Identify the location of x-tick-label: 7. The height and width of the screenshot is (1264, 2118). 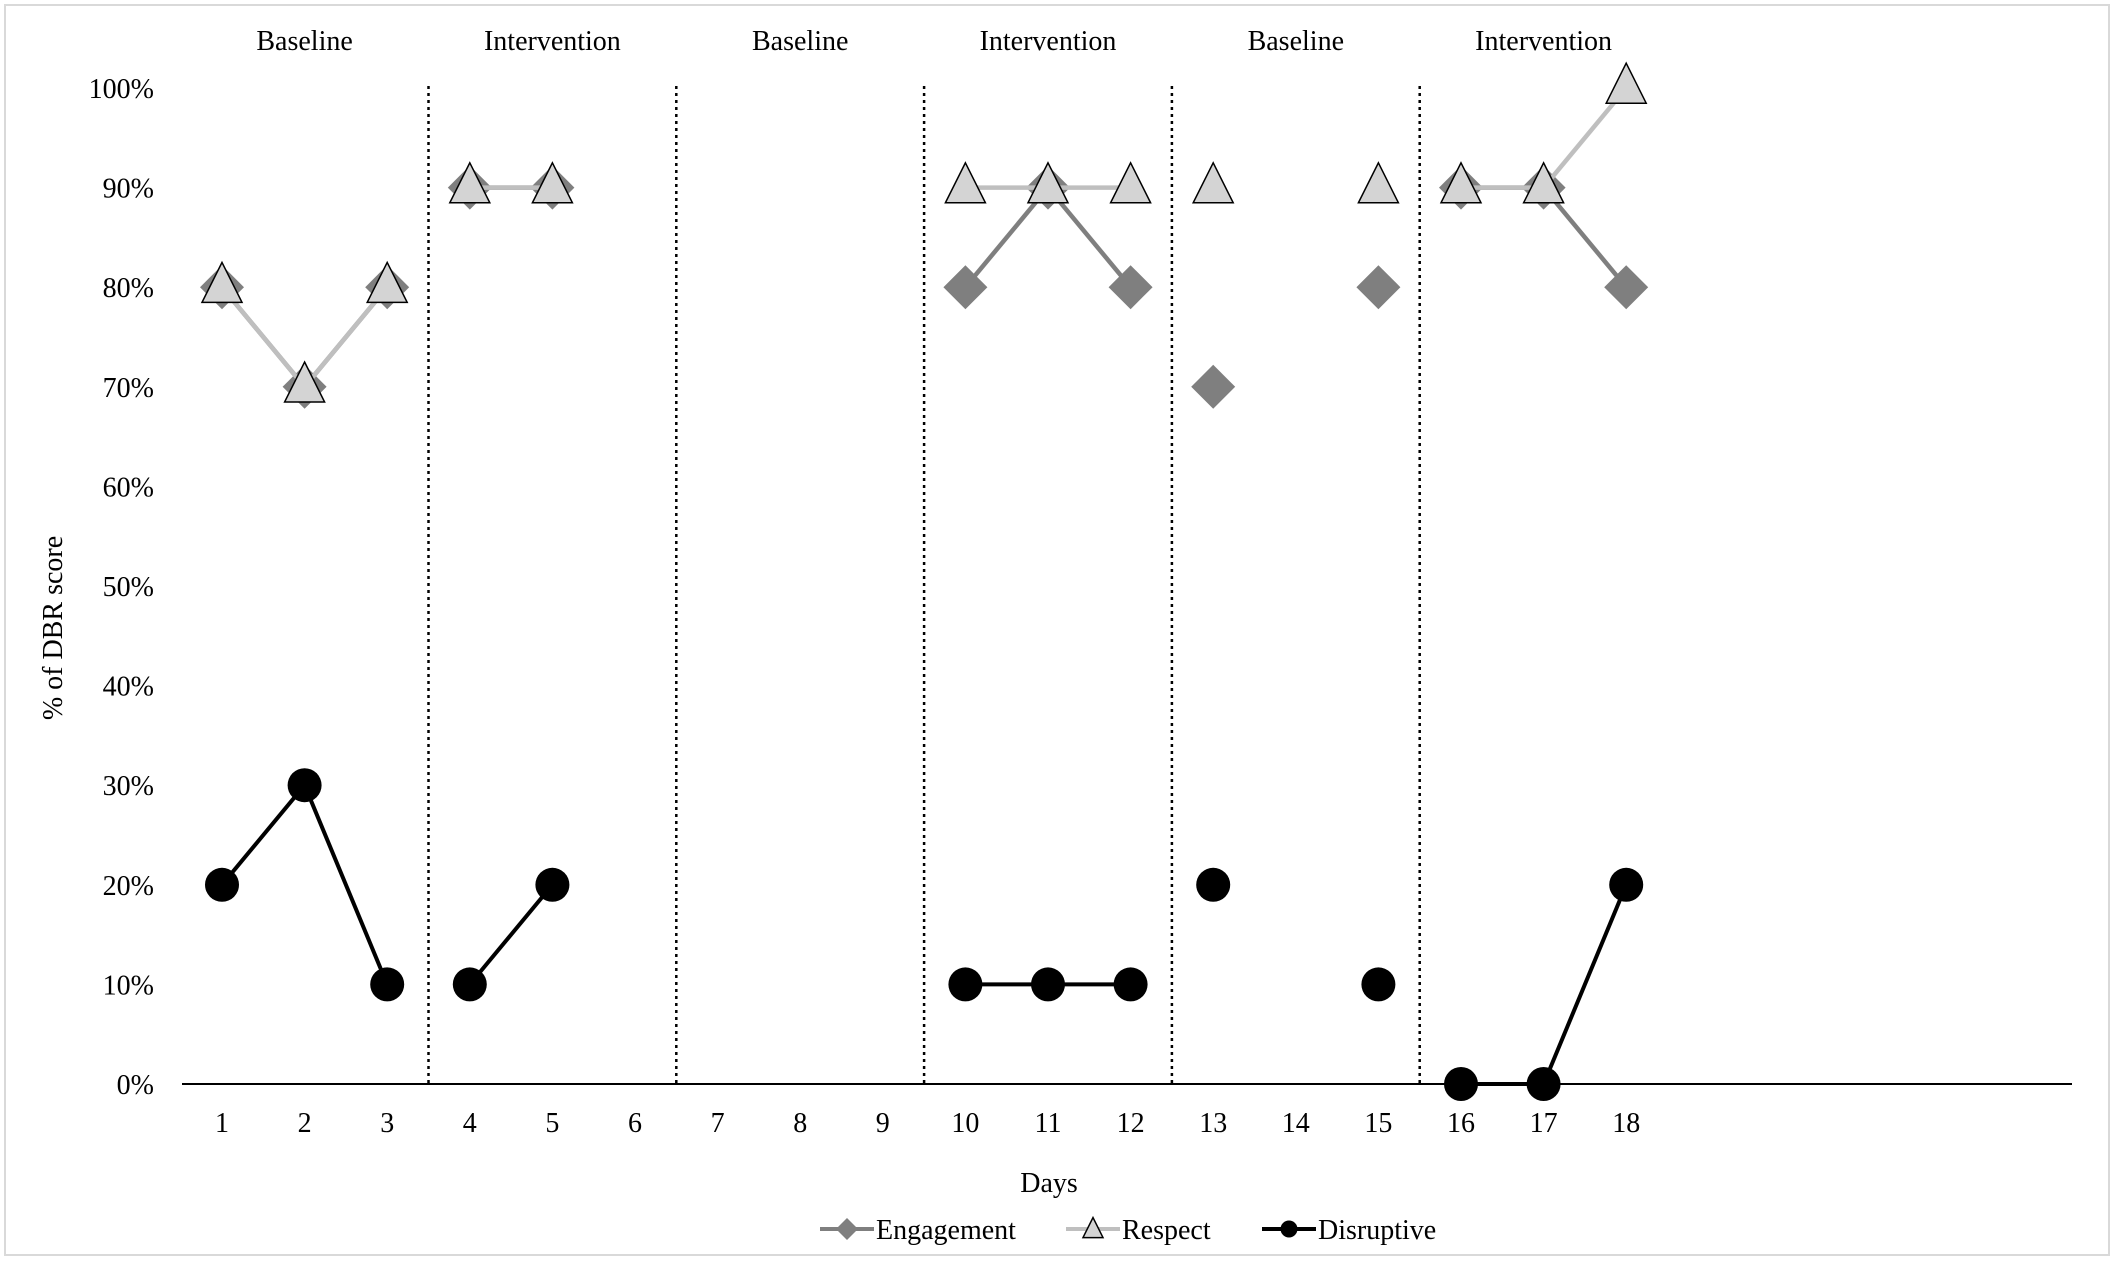
(718, 1123).